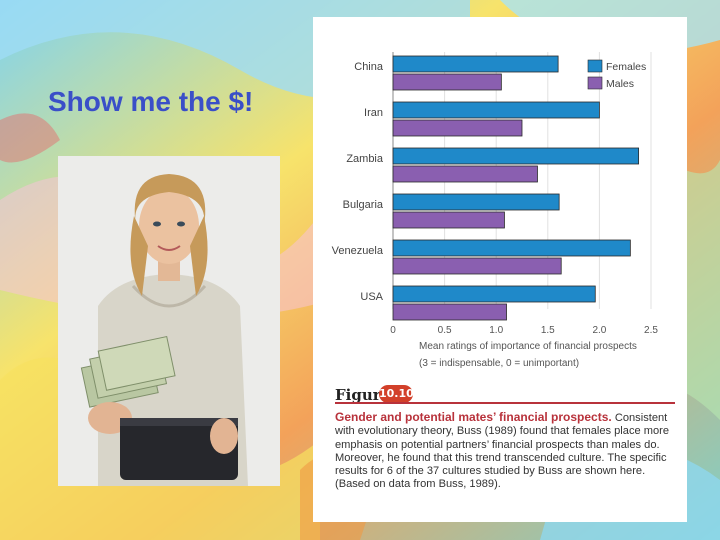 This screenshot has height=540, width=720. Describe the element at coordinates (616, 74) in the screenshot. I see `legend: Females Males` at that location.